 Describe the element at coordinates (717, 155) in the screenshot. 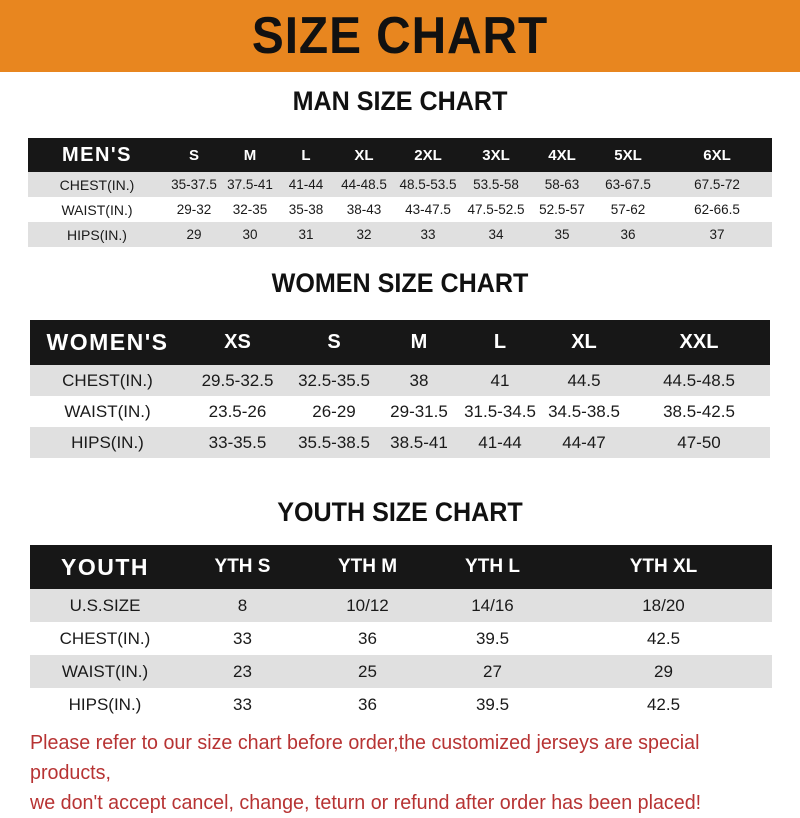

I see `men-col-8: 6XL` at that location.